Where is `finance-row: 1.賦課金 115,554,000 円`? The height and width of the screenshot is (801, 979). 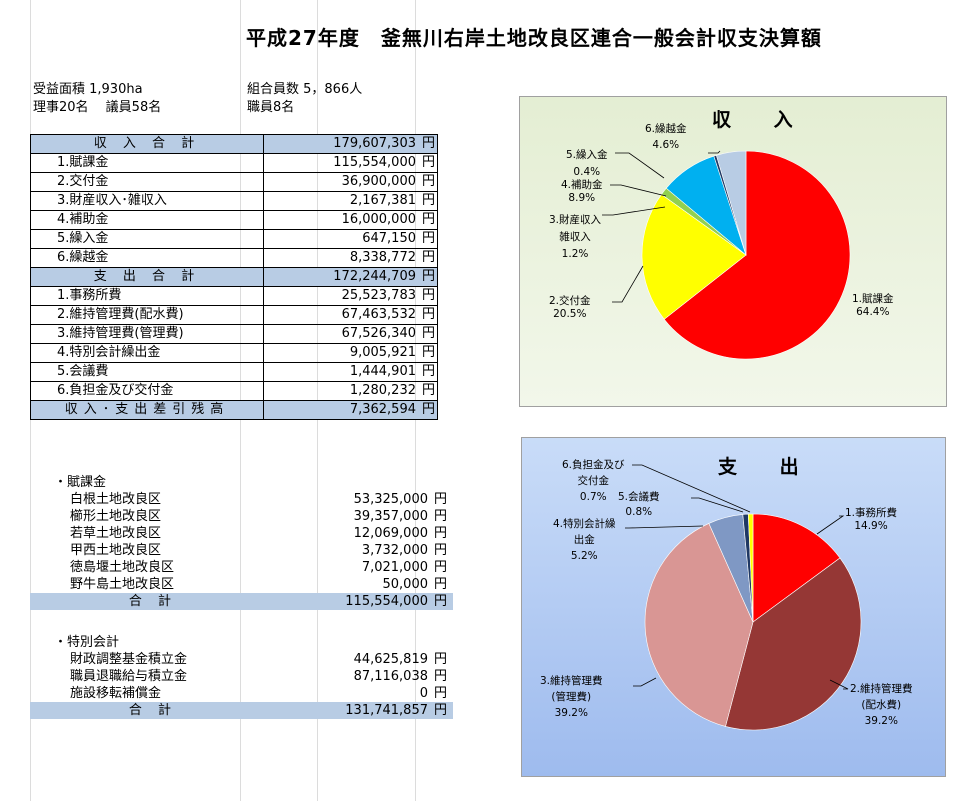 finance-row: 1.賦課金 115,554,000 円 is located at coordinates (234, 163).